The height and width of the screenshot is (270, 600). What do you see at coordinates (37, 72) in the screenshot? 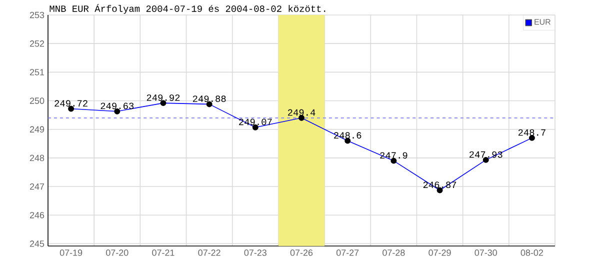
I see `y-tick-label: 251` at bounding box center [37, 72].